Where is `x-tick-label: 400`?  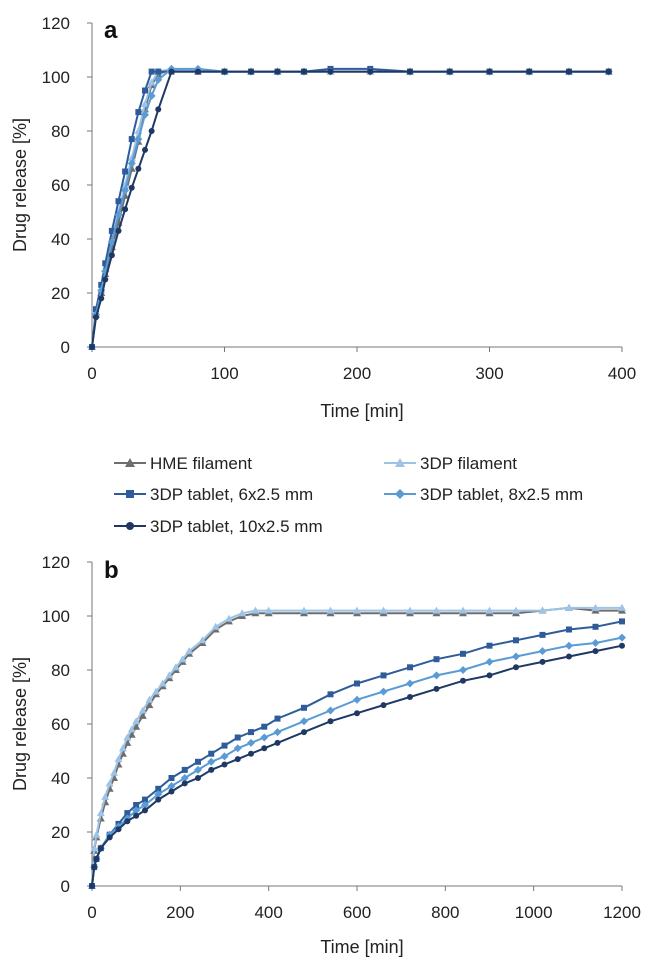 x-tick-label: 400 is located at coordinates (622, 373).